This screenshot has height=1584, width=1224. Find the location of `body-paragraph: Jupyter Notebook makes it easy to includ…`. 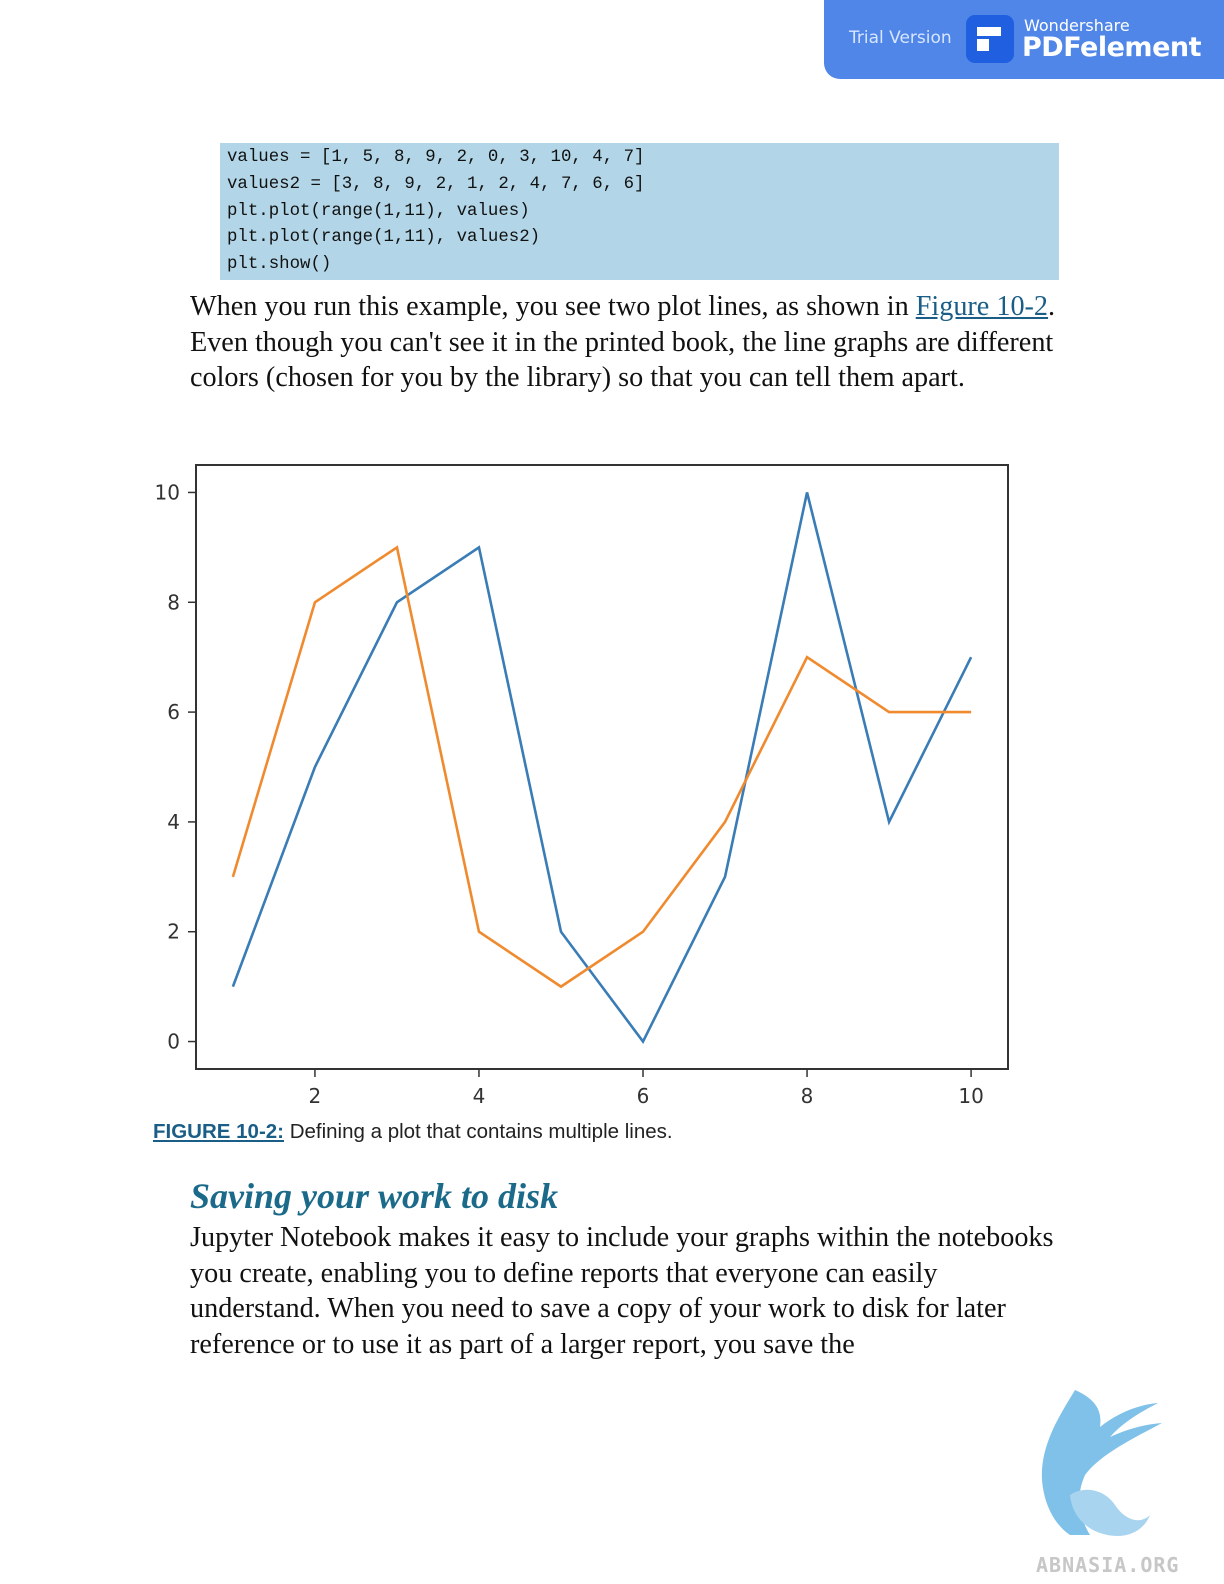

body-paragraph: Jupyter Notebook makes it easy to includ… is located at coordinates (622, 1291).